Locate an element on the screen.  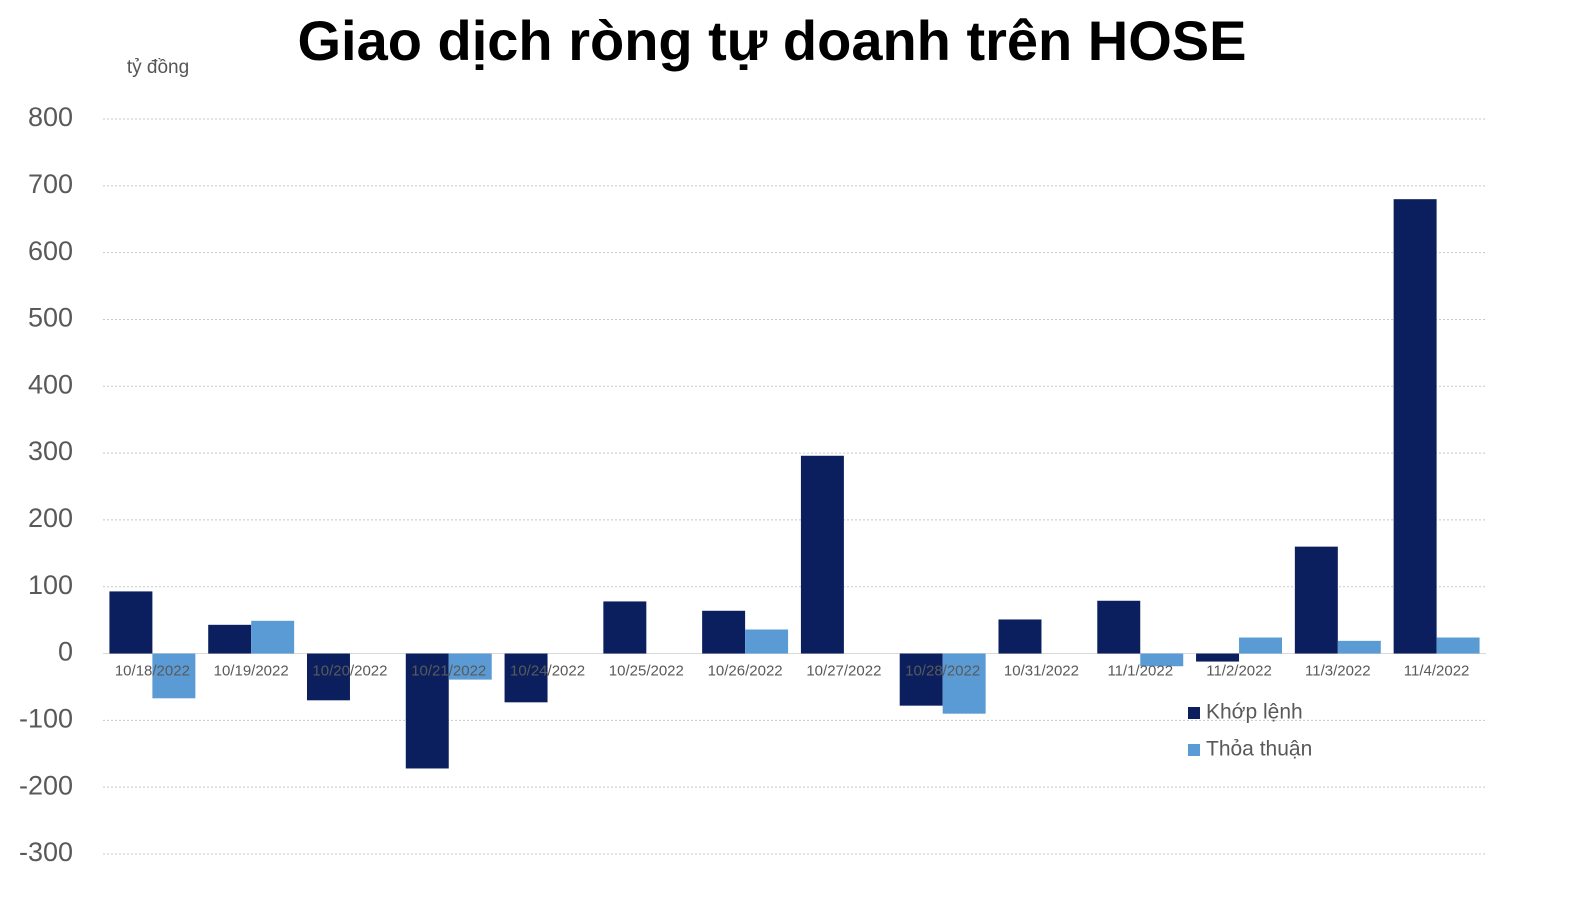
y-tick-label: 500 is located at coordinates (50, 318).